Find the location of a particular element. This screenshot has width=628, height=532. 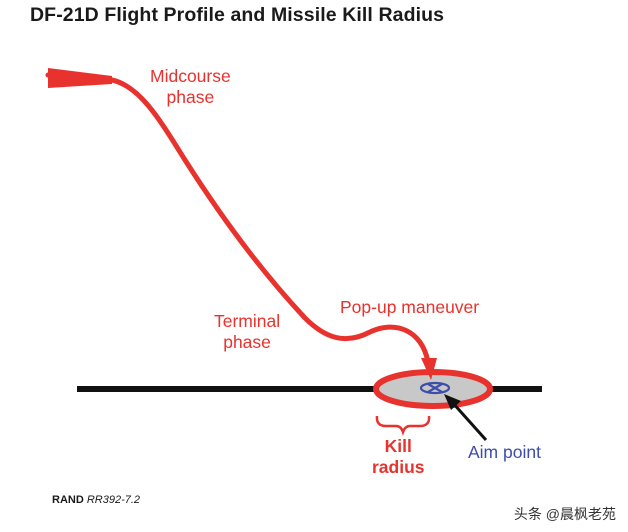

aim-point-marker is located at coordinates (435, 388).